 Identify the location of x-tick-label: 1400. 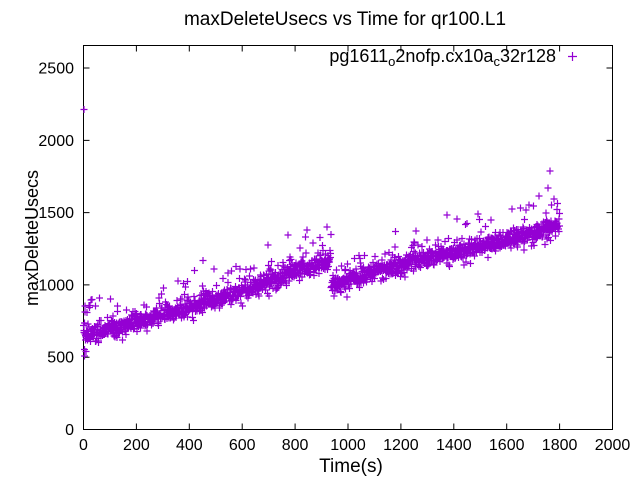
(454, 445).